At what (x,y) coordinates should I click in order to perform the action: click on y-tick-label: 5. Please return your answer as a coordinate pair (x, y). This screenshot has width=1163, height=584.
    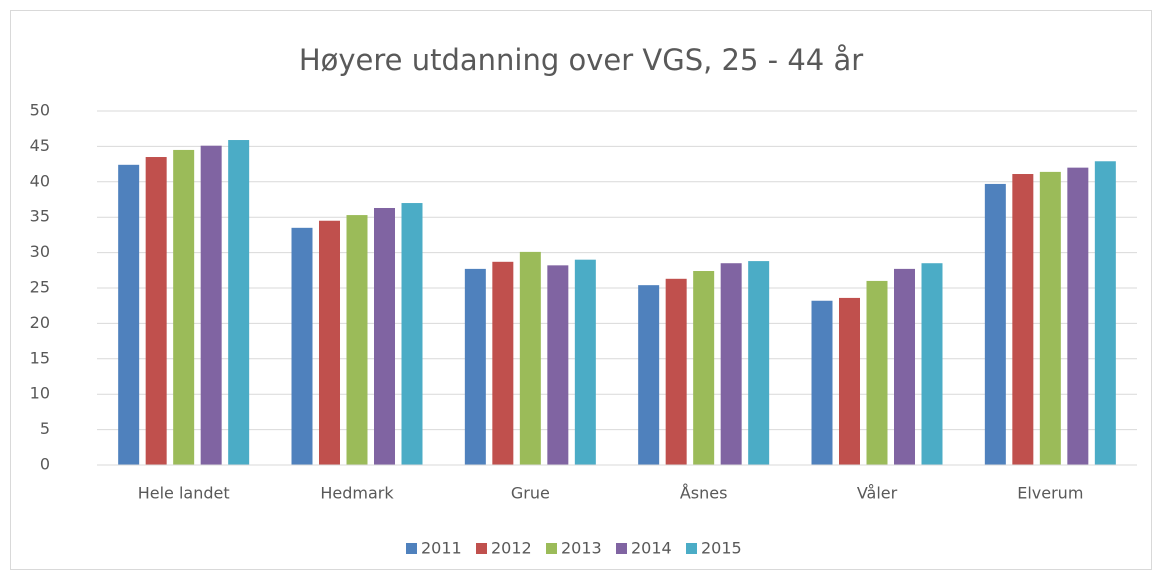
    Looking at the image, I should click on (45, 428).